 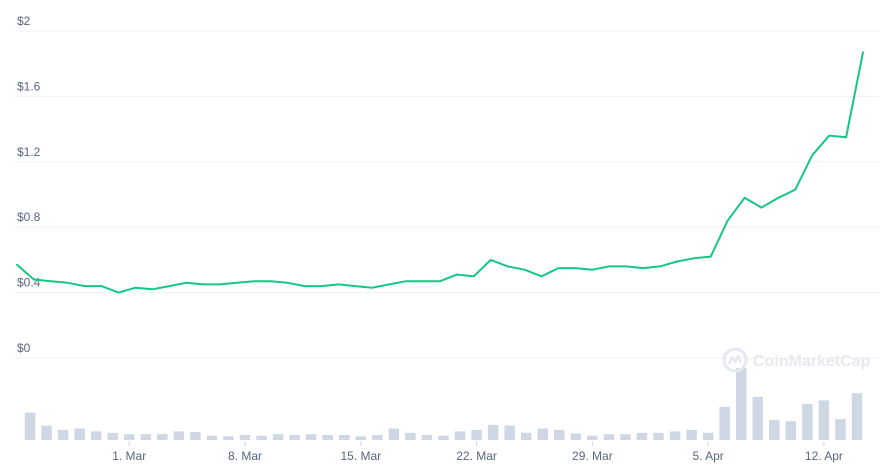 What do you see at coordinates (24, 21) in the screenshot?
I see `y-tick-label: $2` at bounding box center [24, 21].